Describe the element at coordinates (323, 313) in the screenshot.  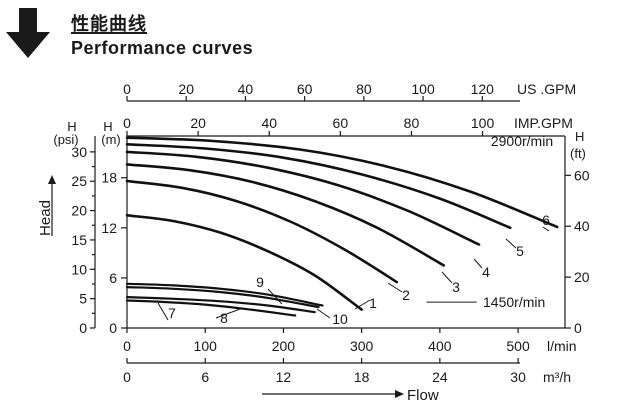
I see `curve-10-leader` at that location.